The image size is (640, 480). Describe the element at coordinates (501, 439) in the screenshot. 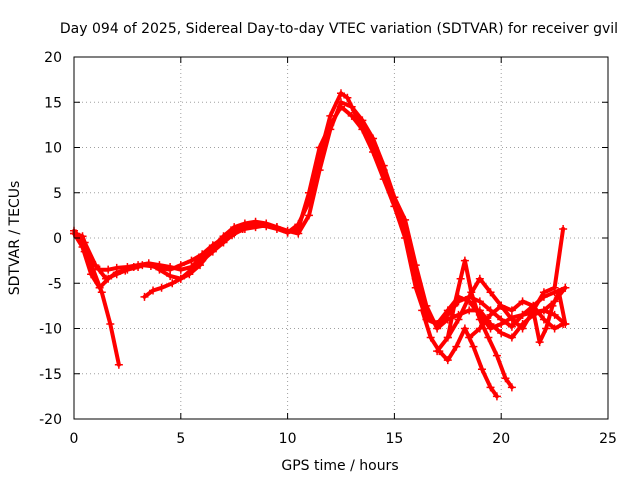

I see `x-tick-label: 20` at that location.